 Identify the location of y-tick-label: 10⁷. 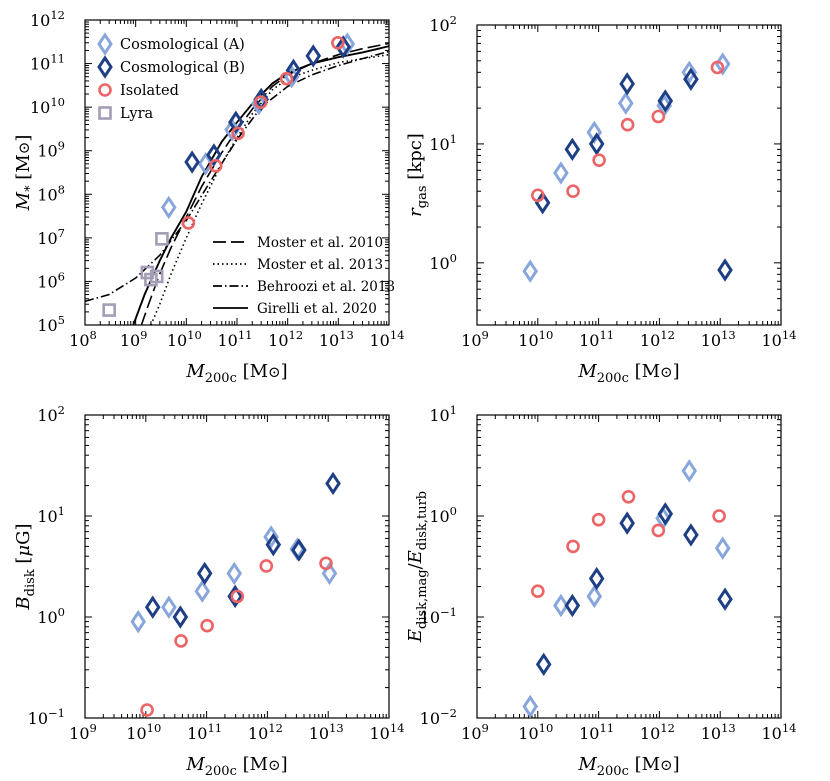
(51, 237).